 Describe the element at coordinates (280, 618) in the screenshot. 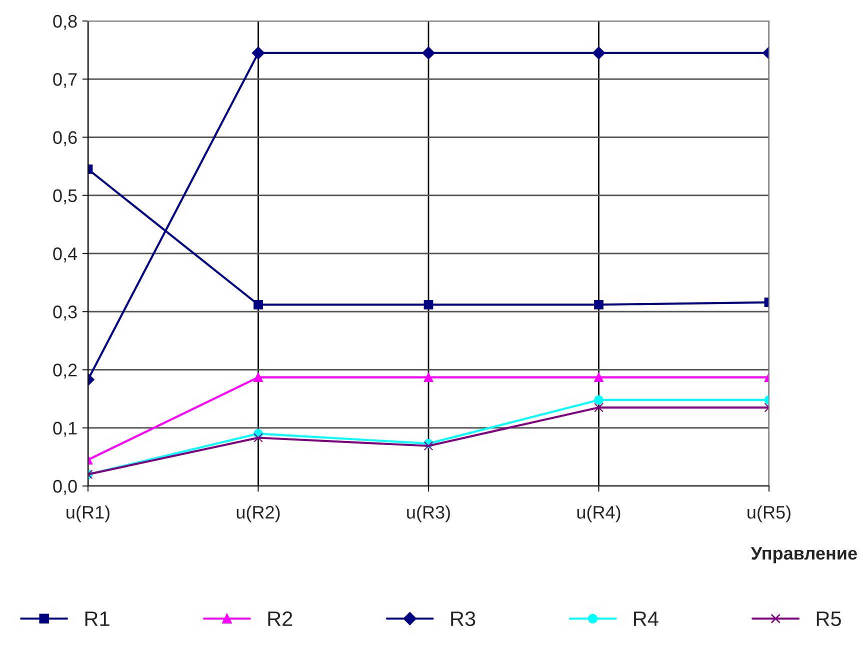

I see `legend-label: R2` at that location.